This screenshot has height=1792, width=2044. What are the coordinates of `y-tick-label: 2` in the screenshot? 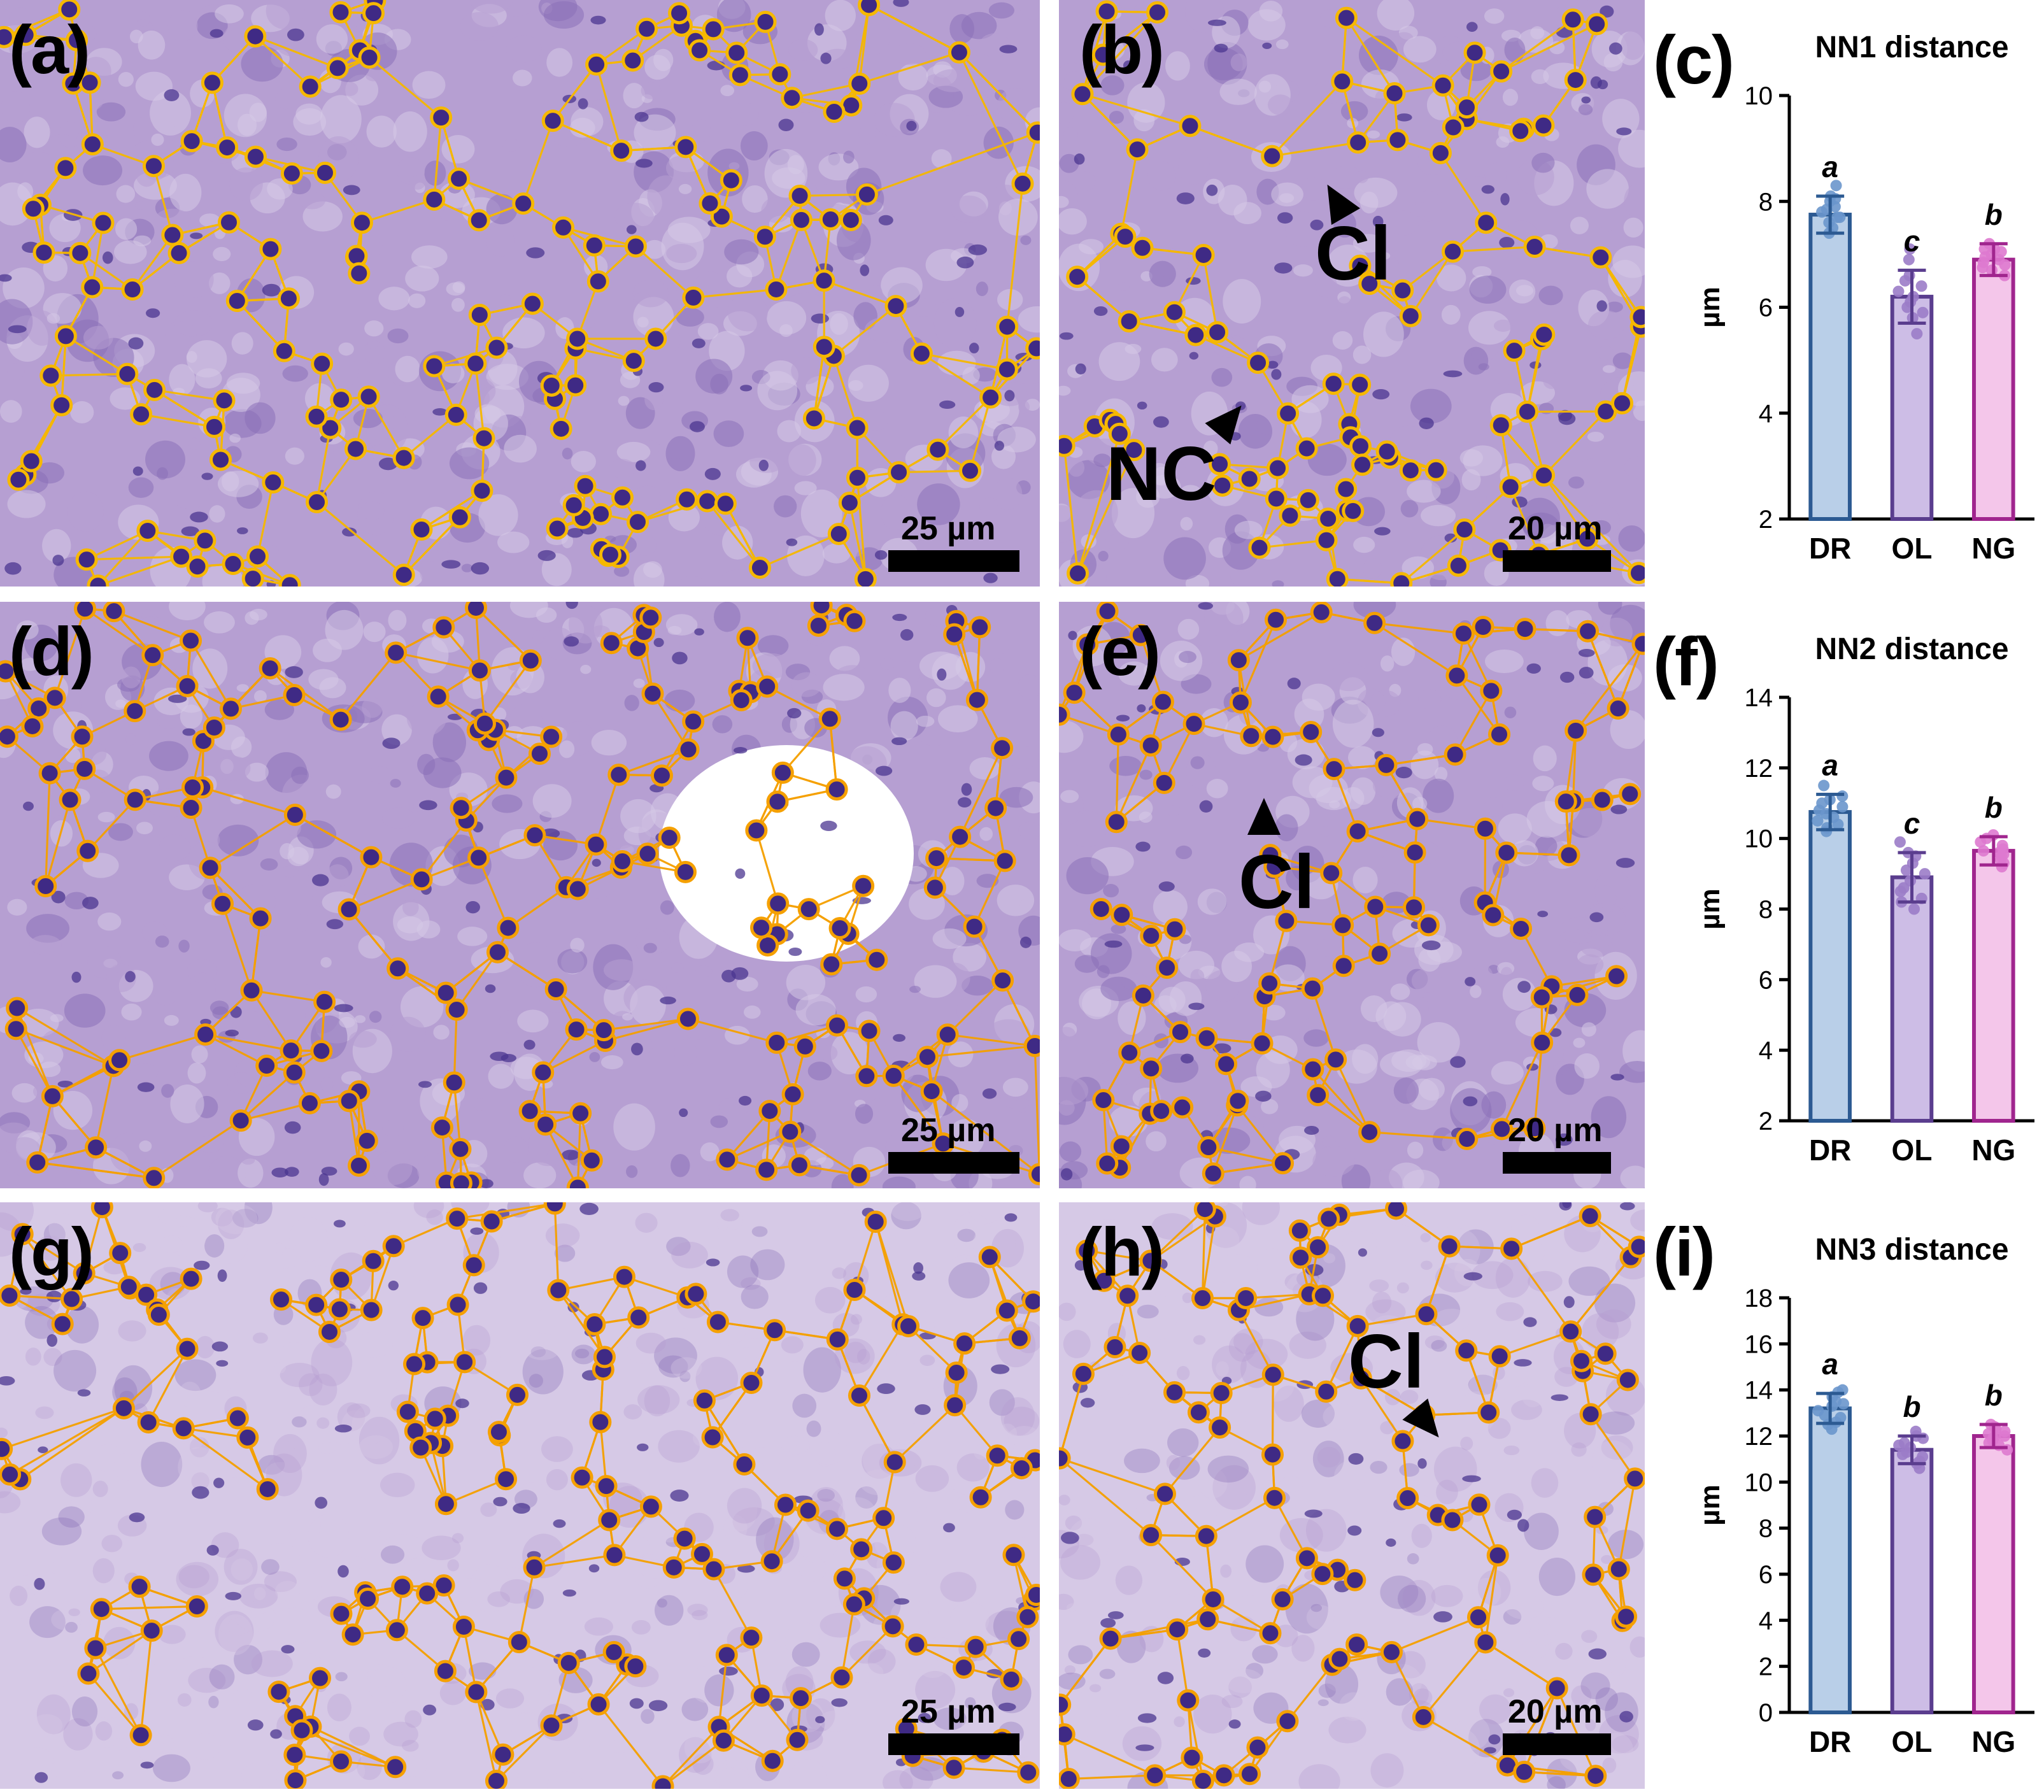 It's located at (1766, 1121).